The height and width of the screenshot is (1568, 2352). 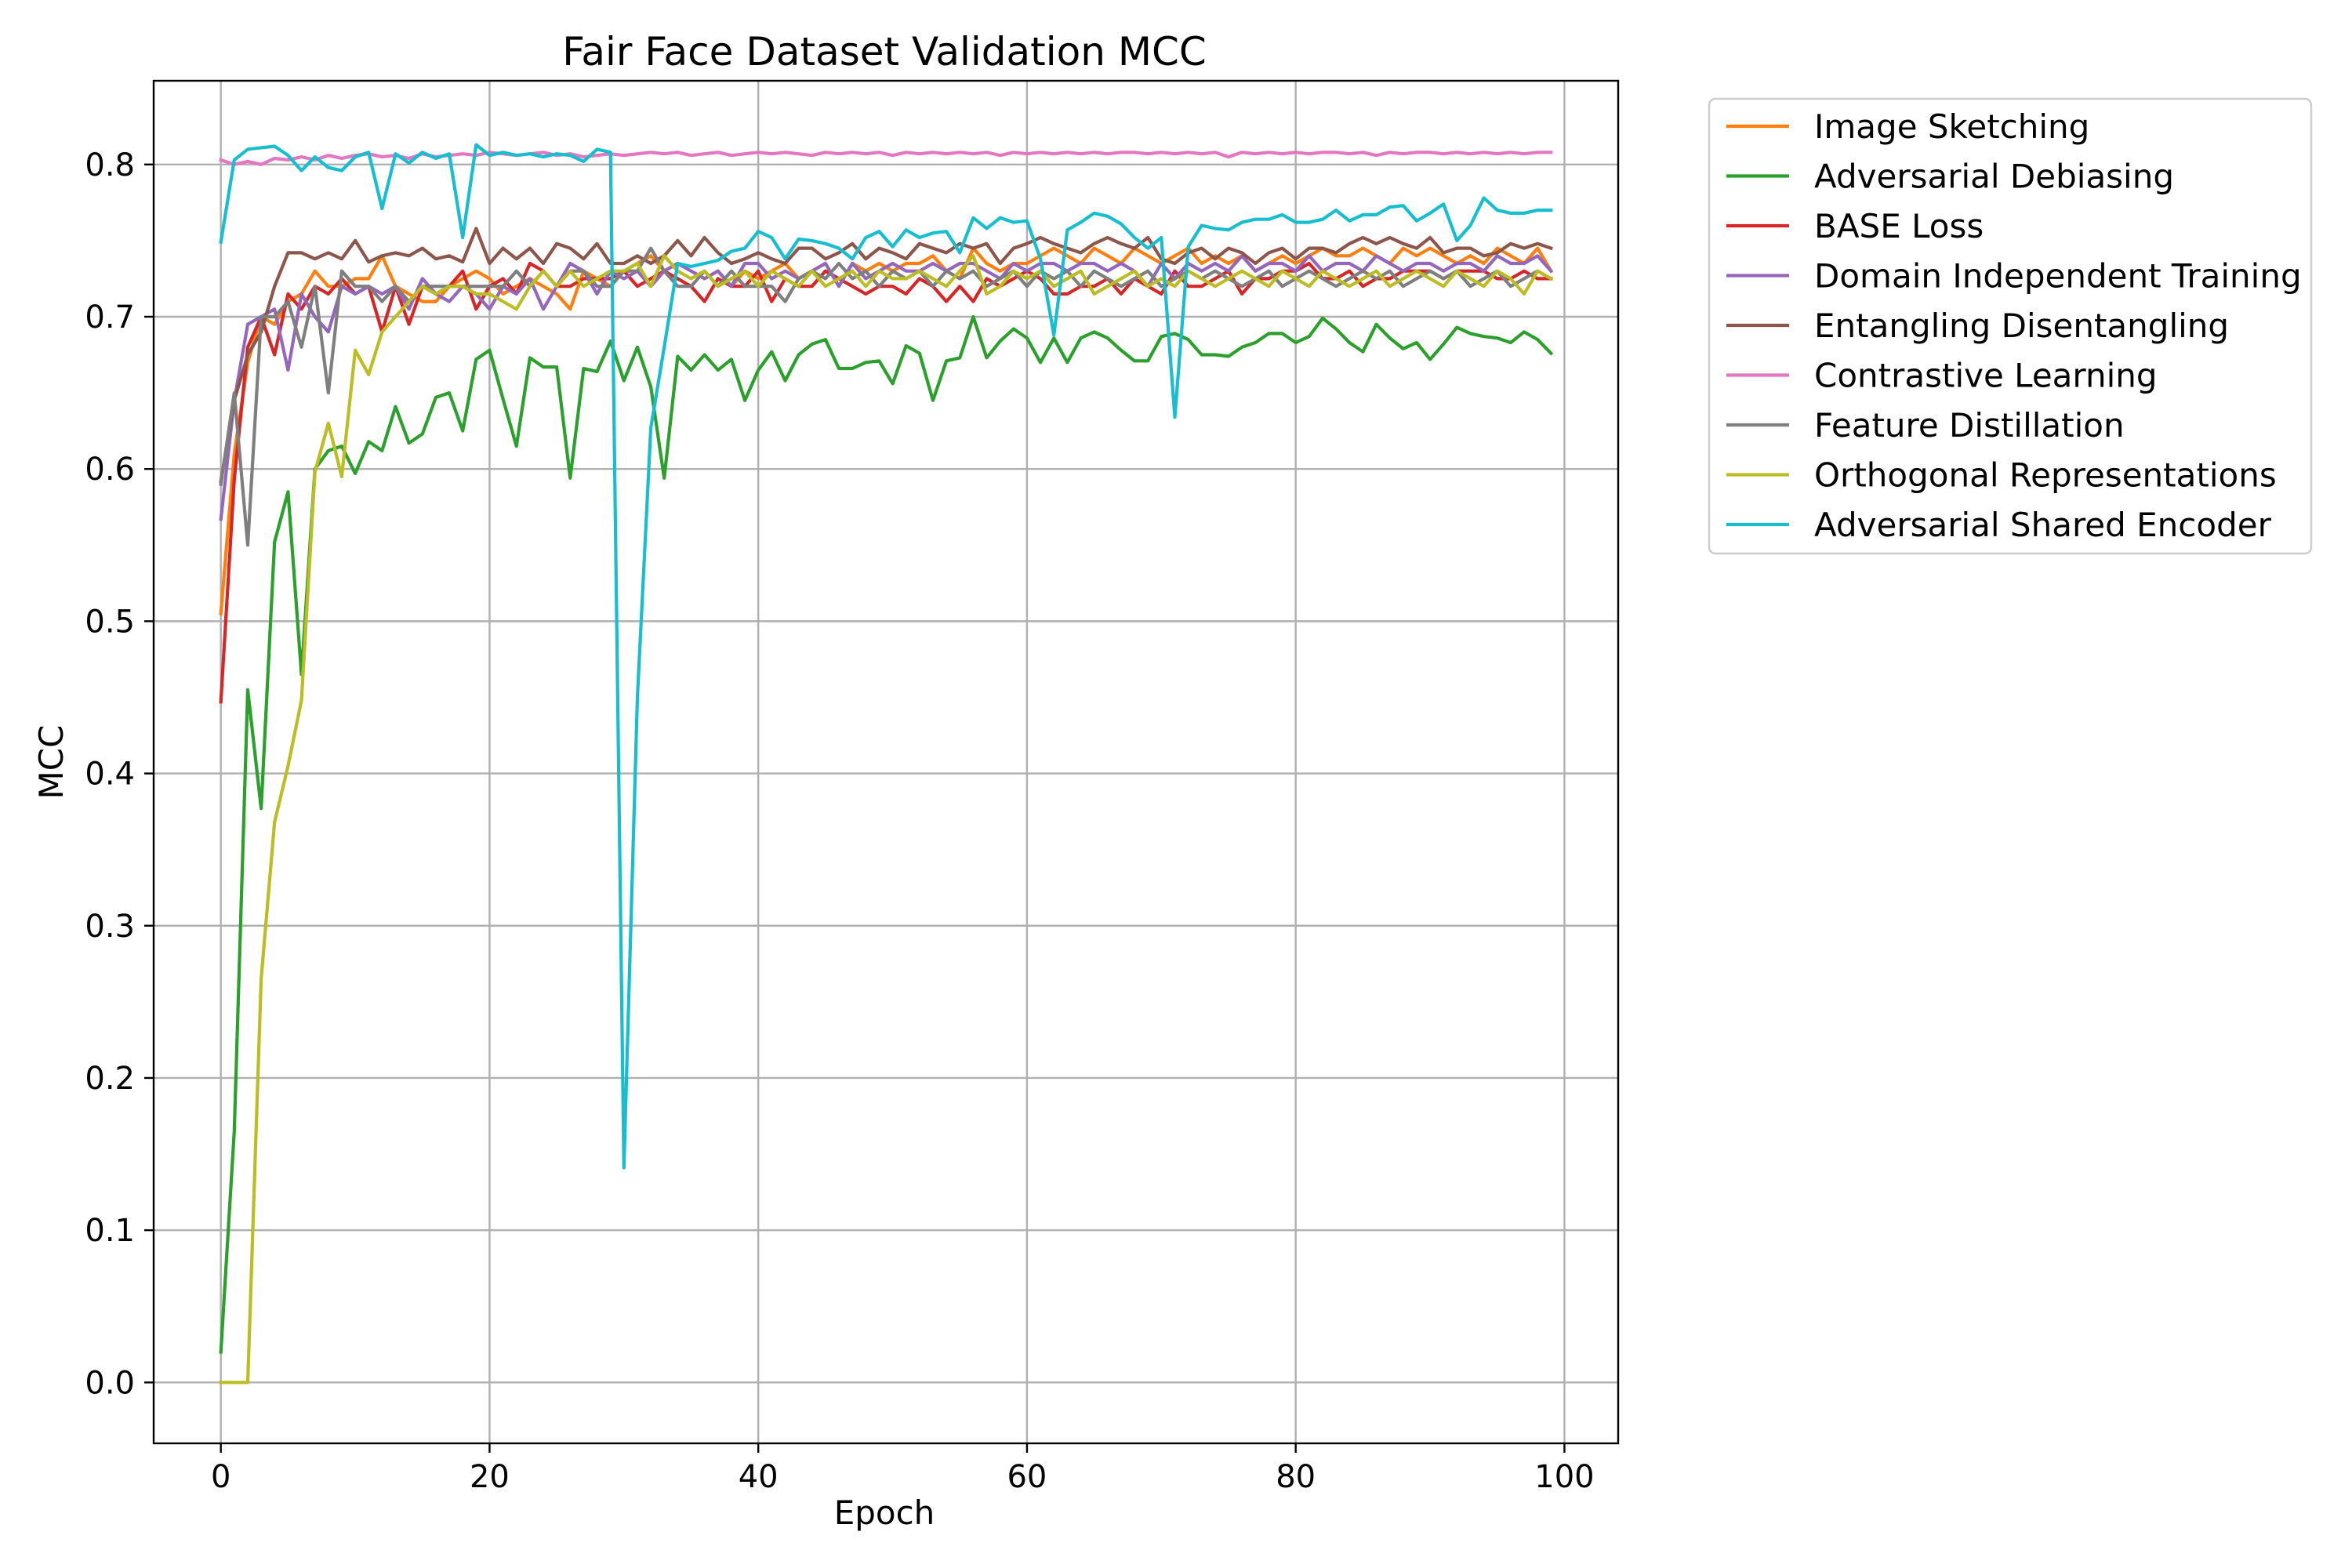 What do you see at coordinates (759, 1477) in the screenshot?
I see `x-tick-label: 40` at bounding box center [759, 1477].